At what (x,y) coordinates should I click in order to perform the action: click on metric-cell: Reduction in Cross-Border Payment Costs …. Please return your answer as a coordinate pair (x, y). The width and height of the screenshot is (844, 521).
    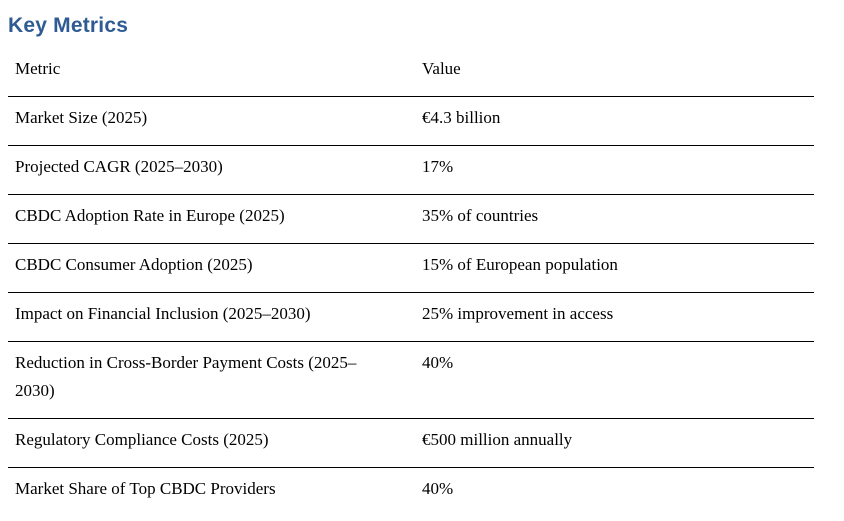
    Looking at the image, I should click on (186, 376).